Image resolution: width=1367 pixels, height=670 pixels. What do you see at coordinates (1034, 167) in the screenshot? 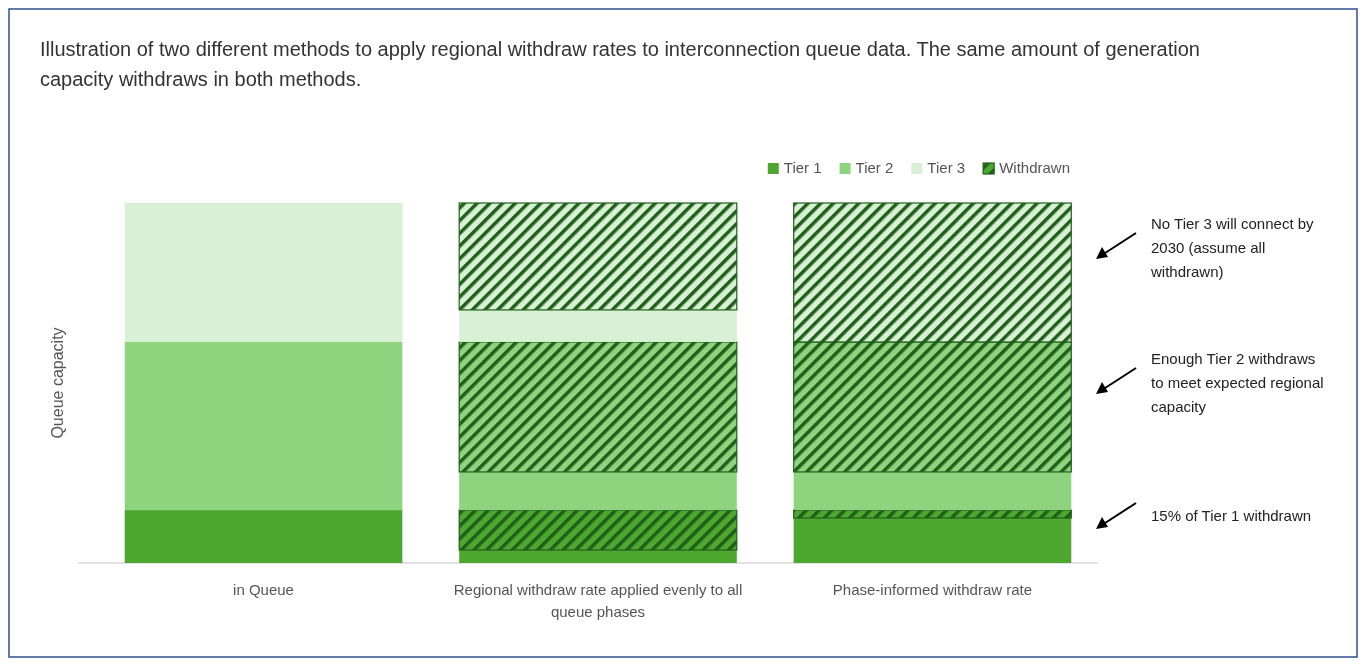
I see `legend-label: Withdrawn` at bounding box center [1034, 167].